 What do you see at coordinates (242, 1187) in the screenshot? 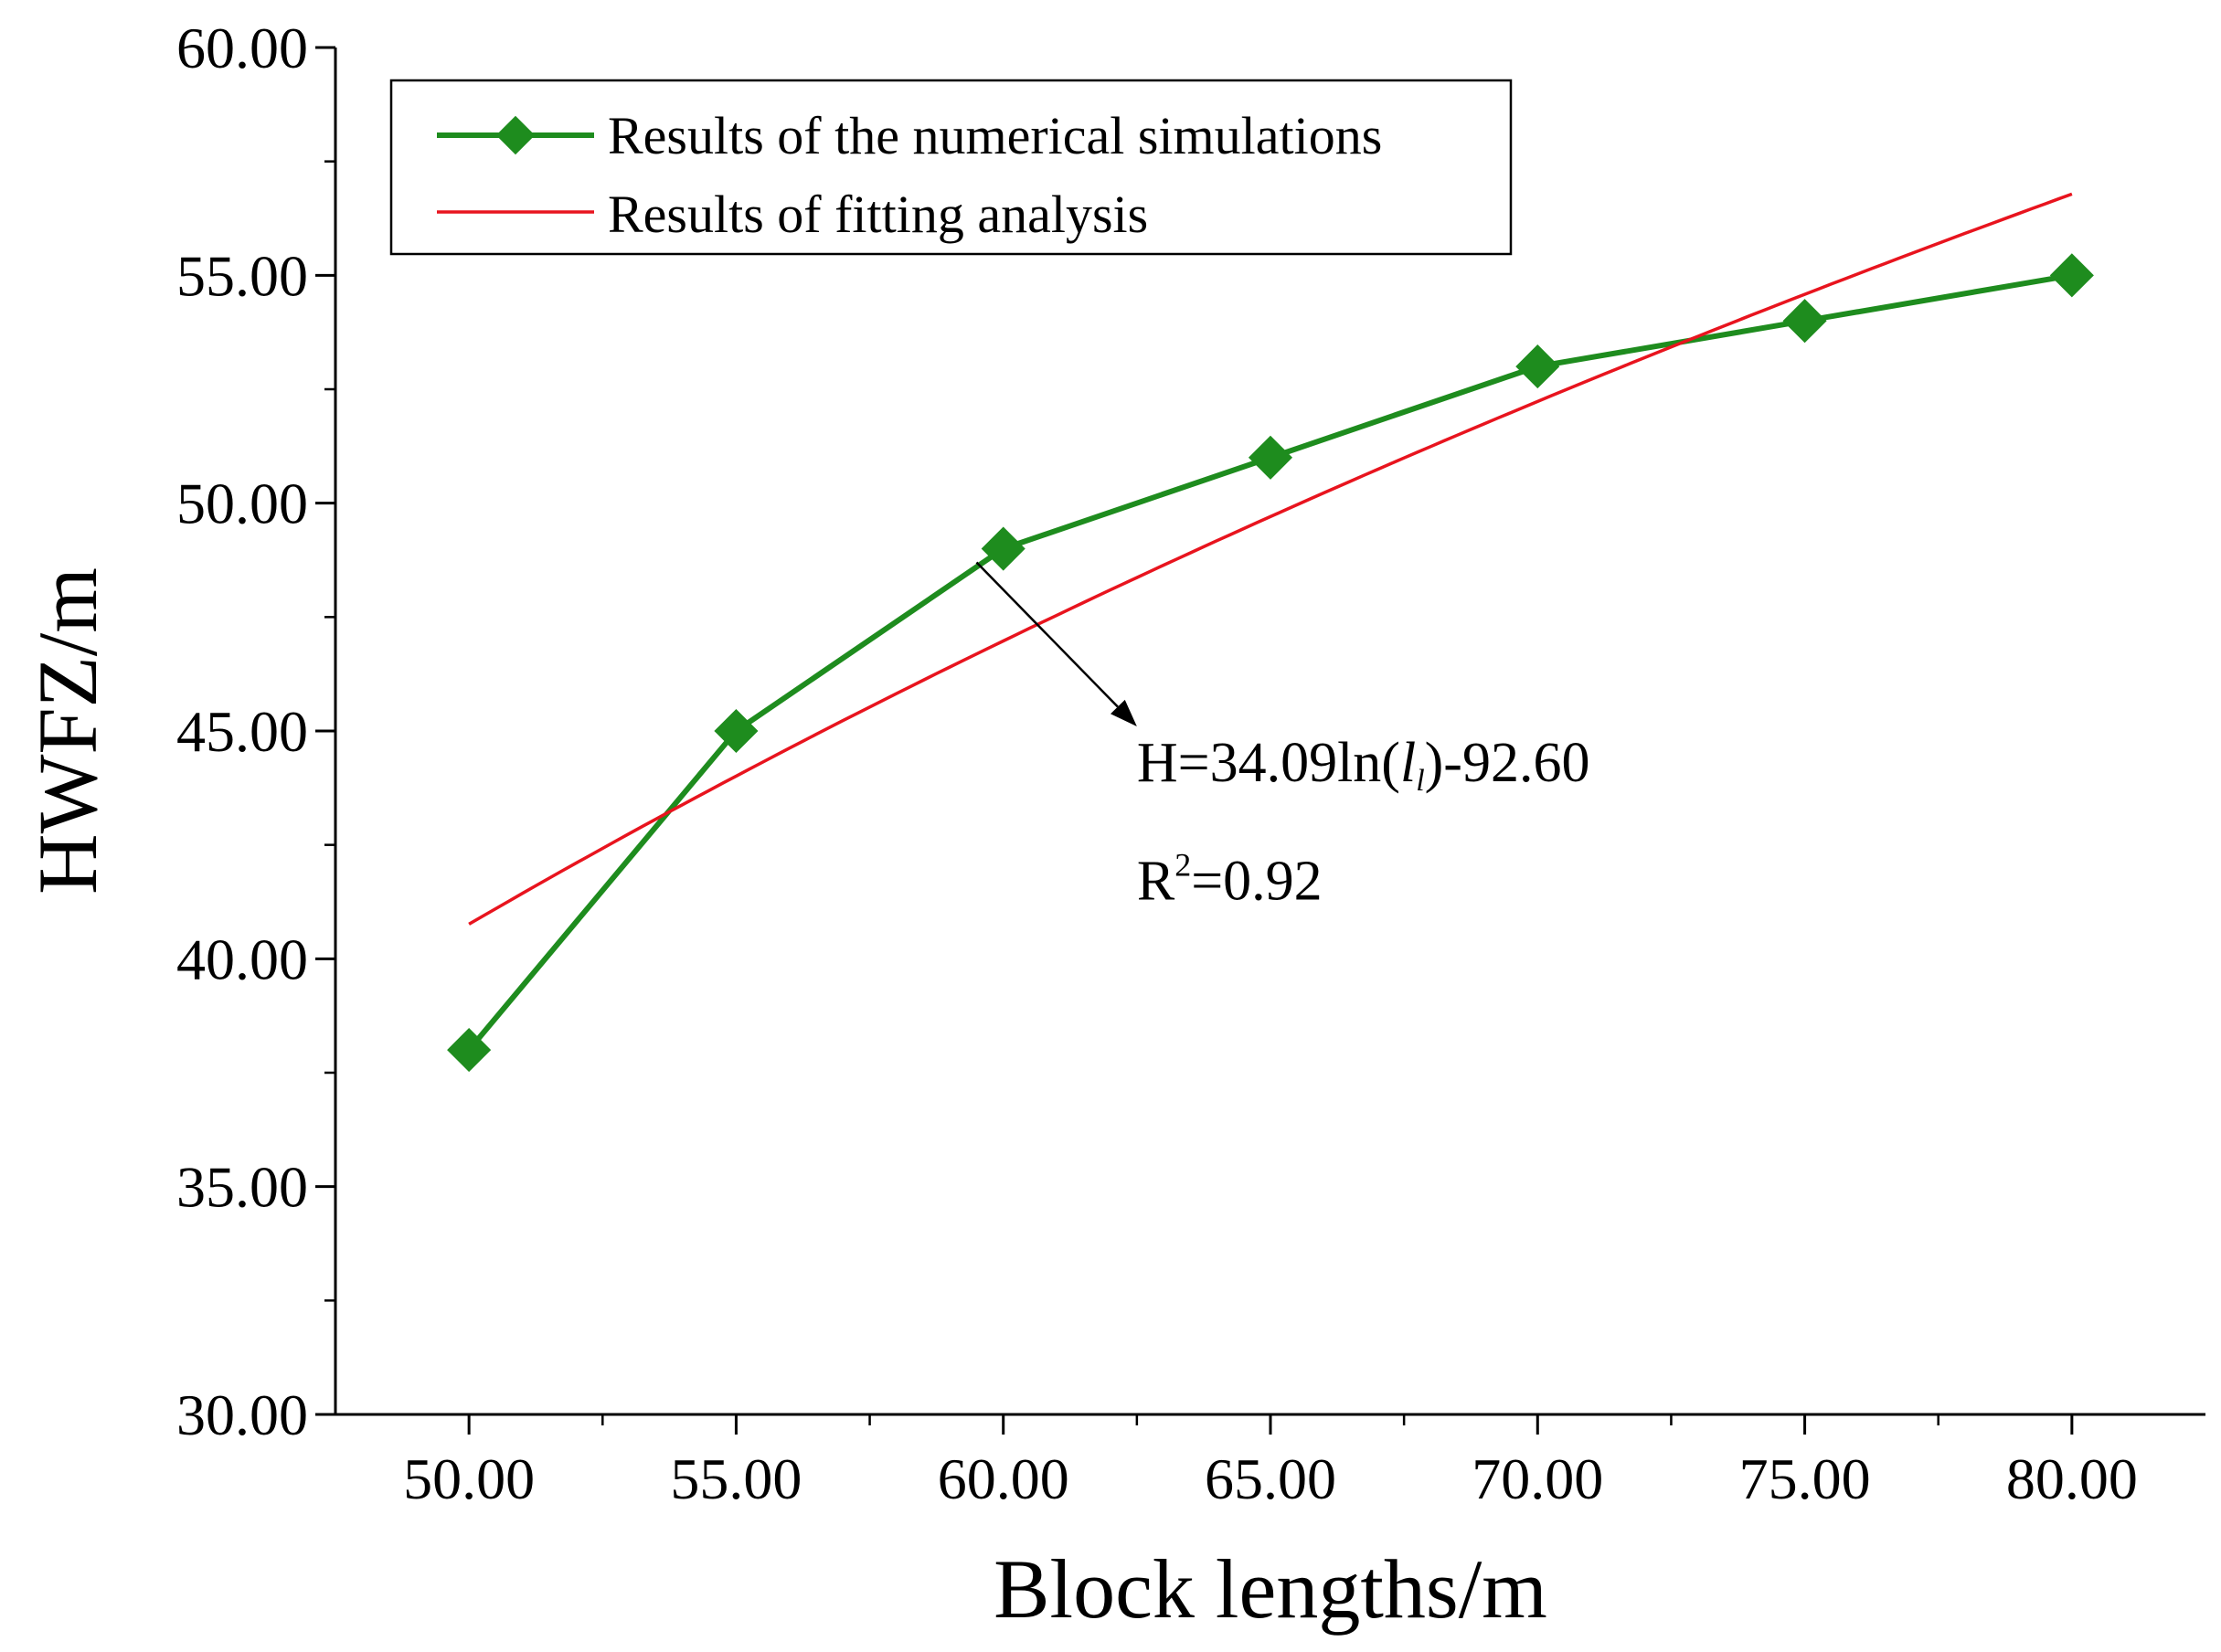
I see `y-tick-label: 35.00` at bounding box center [242, 1187].